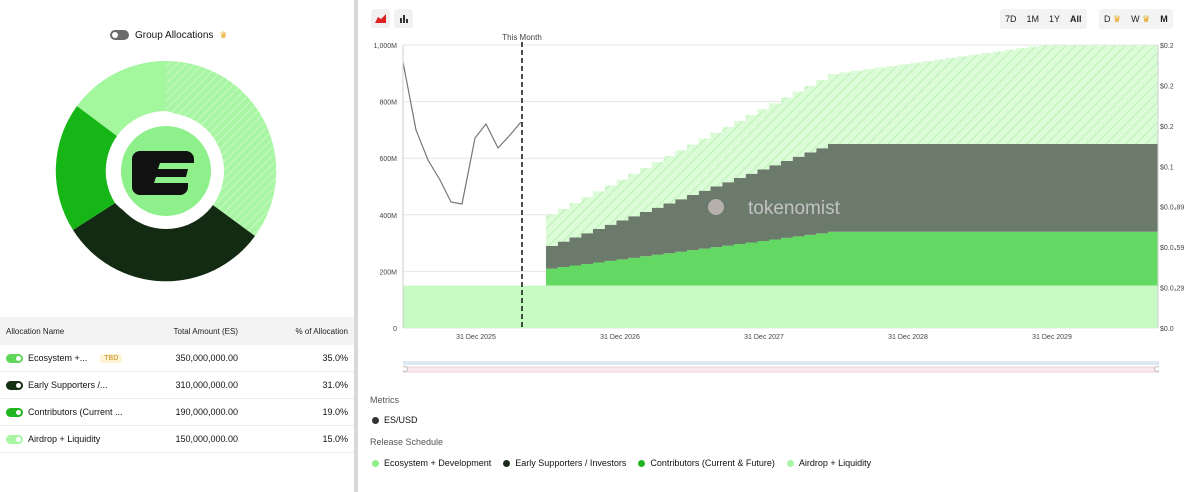 The image size is (1200, 492). What do you see at coordinates (1112, 19) in the screenshot?
I see `interval-d: D ♛` at bounding box center [1112, 19].